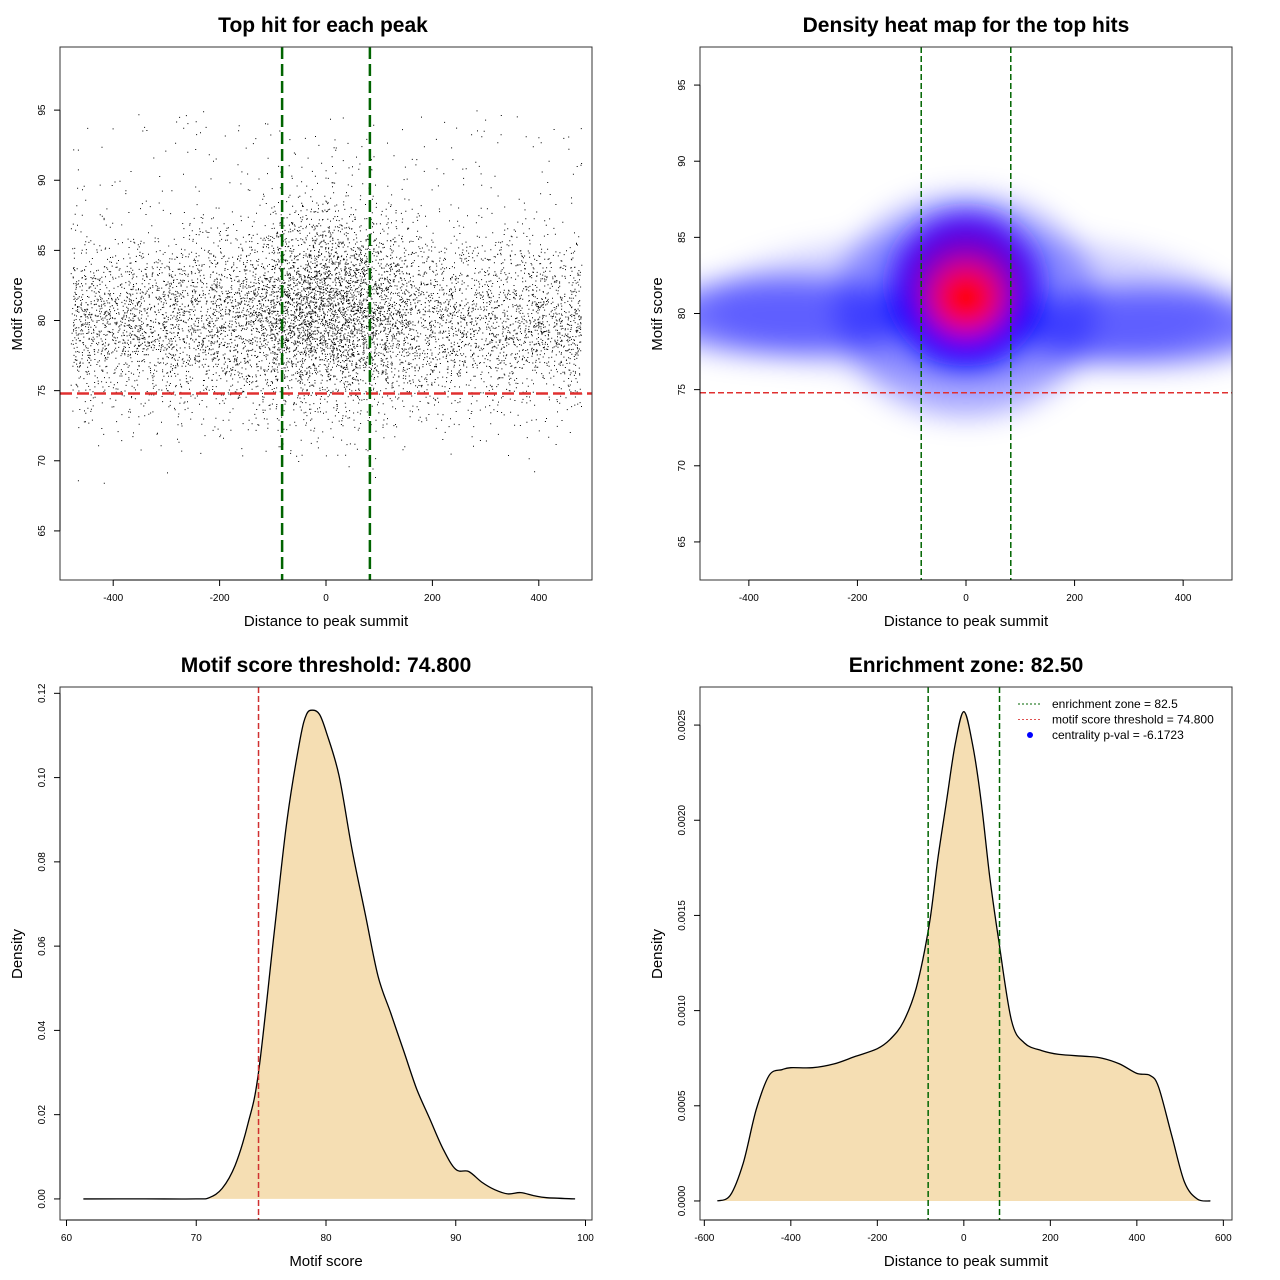 The height and width of the screenshot is (1280, 1280). I want to click on distance-density-density-line, so click(964, 956).